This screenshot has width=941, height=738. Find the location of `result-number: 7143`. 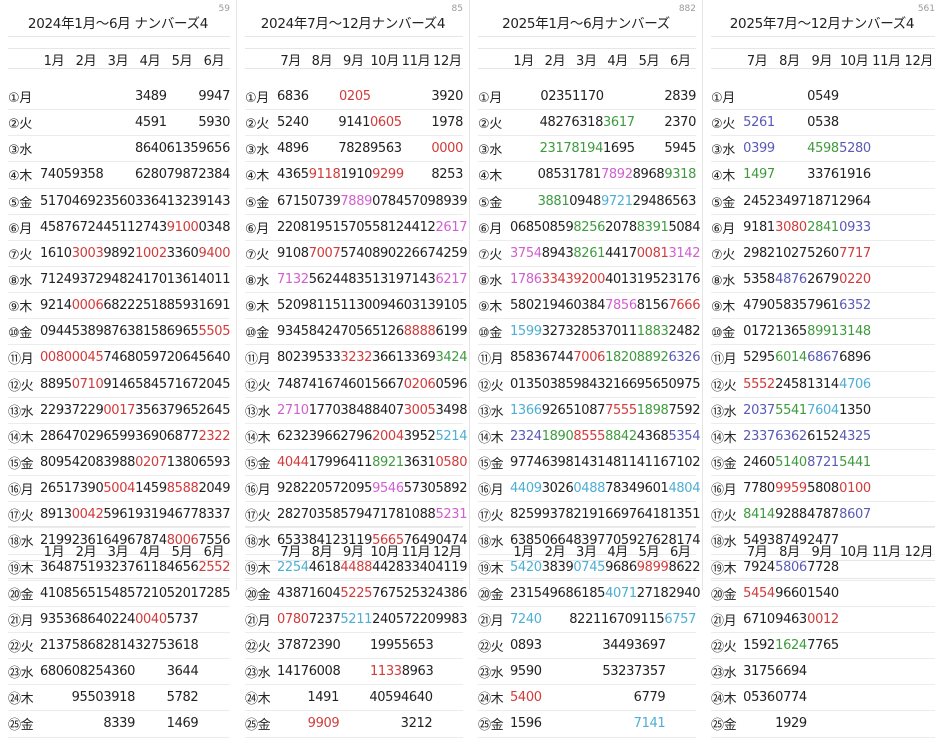

result-number: 7143 is located at coordinates (419, 280).